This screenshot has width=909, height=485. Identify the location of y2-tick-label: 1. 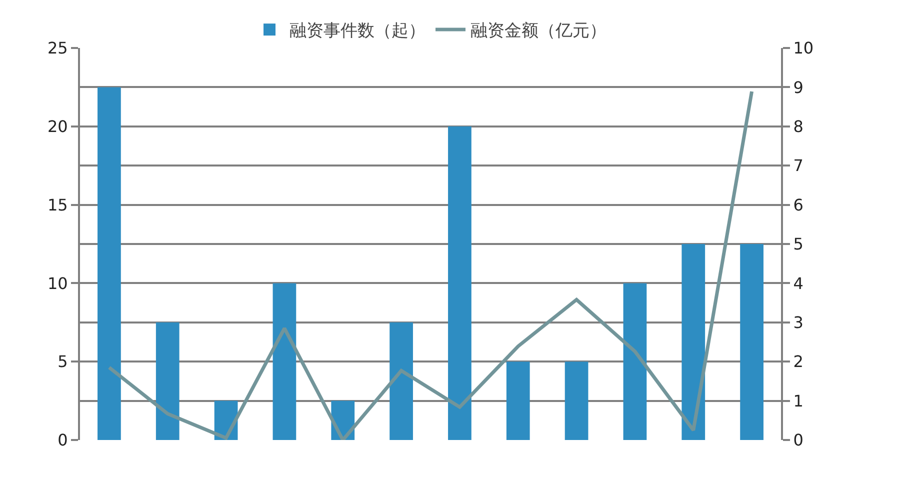
(798, 400).